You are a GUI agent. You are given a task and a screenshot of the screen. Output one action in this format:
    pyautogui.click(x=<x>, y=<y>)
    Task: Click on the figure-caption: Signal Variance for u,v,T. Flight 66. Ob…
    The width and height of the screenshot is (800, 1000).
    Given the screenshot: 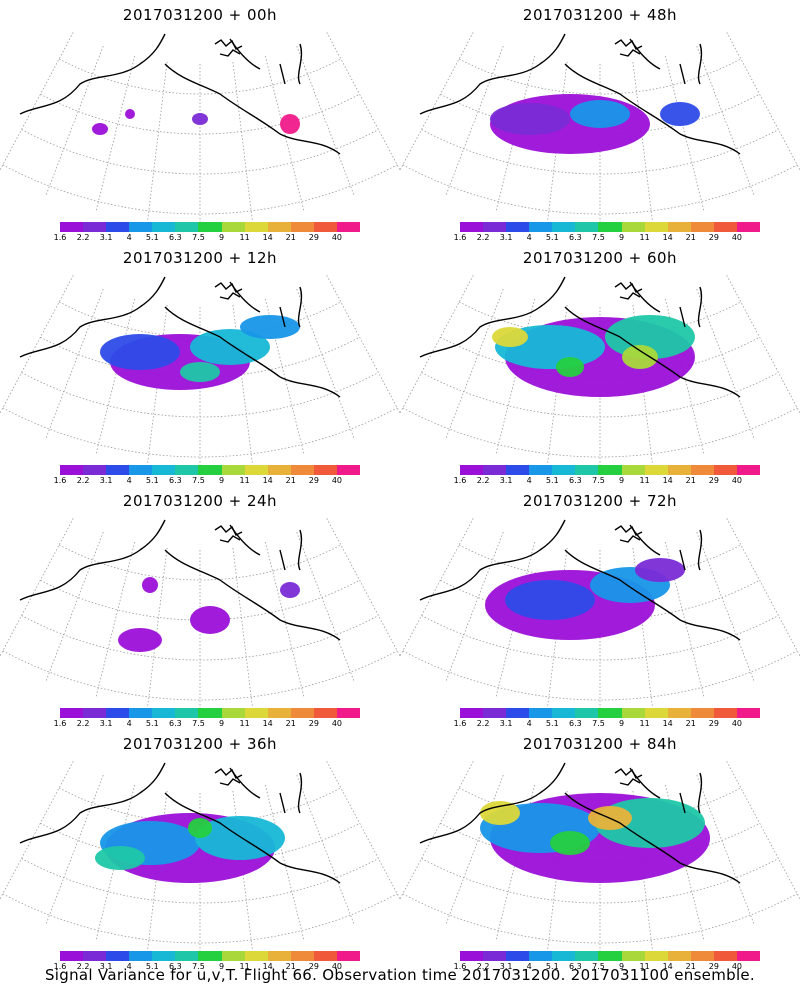 What is the action you would take?
    pyautogui.click(x=400, y=975)
    